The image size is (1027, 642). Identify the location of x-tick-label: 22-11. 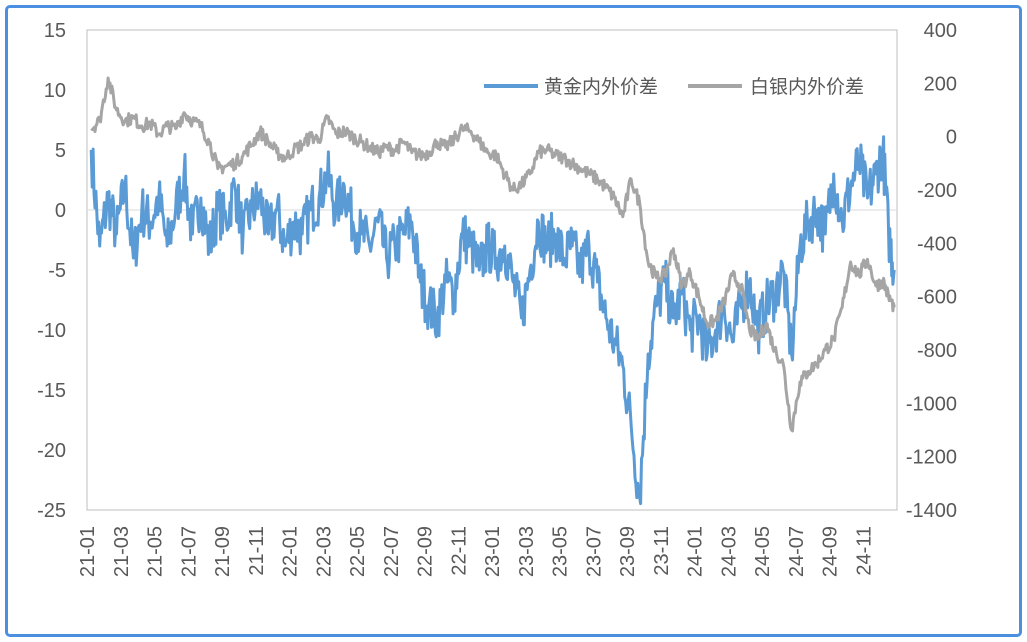
(459, 551).